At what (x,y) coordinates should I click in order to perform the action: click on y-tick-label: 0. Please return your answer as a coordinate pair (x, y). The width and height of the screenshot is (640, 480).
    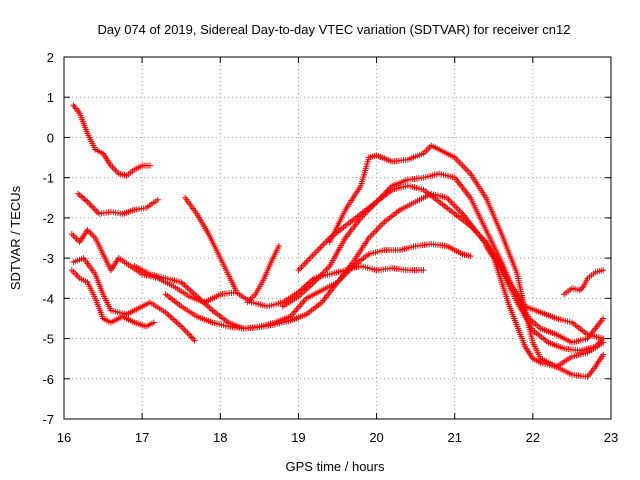
    Looking at the image, I should click on (50, 137).